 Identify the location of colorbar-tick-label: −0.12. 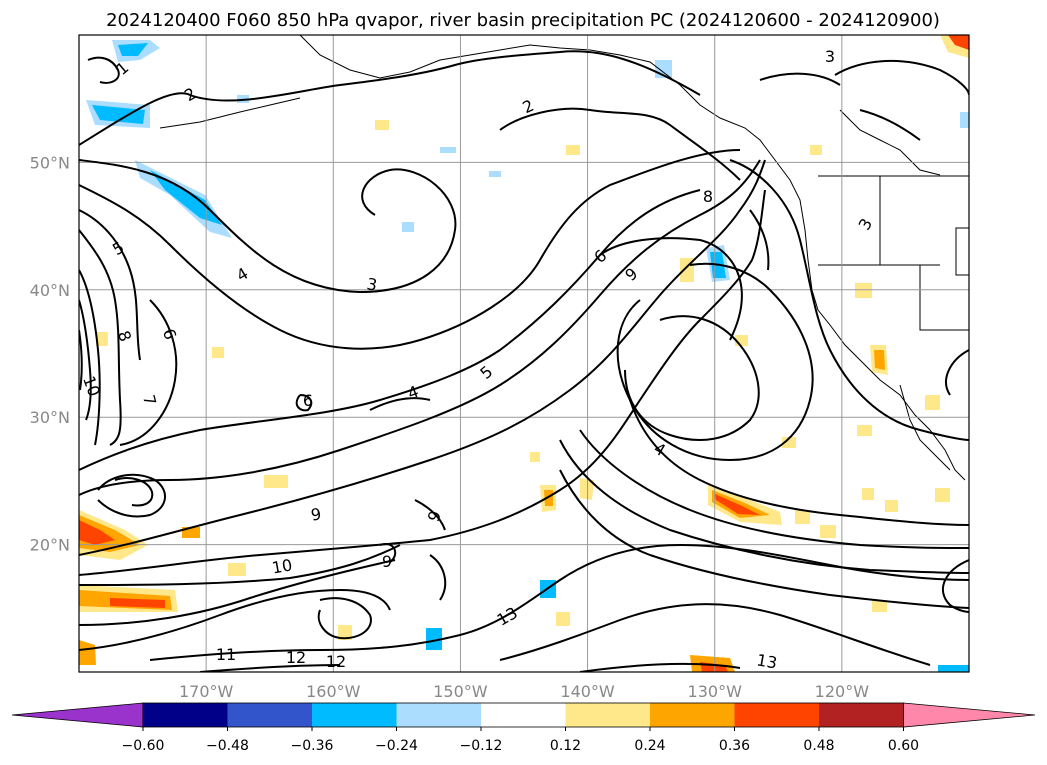
(481, 746).